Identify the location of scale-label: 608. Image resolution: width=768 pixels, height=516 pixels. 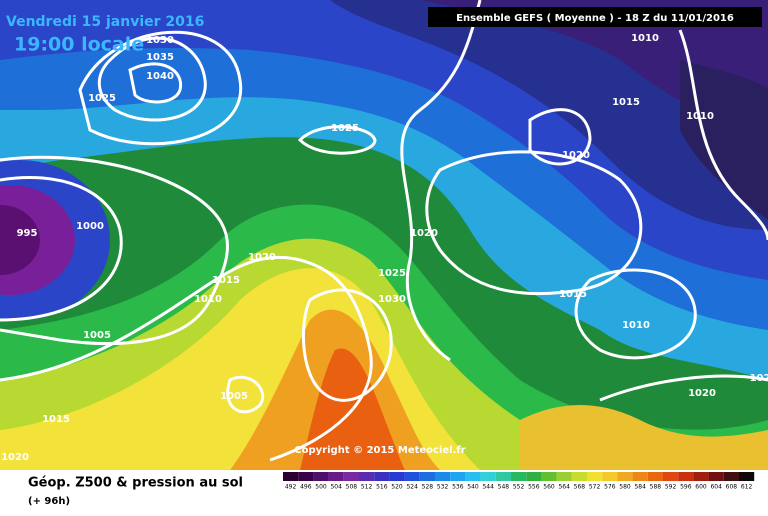
(732, 487).